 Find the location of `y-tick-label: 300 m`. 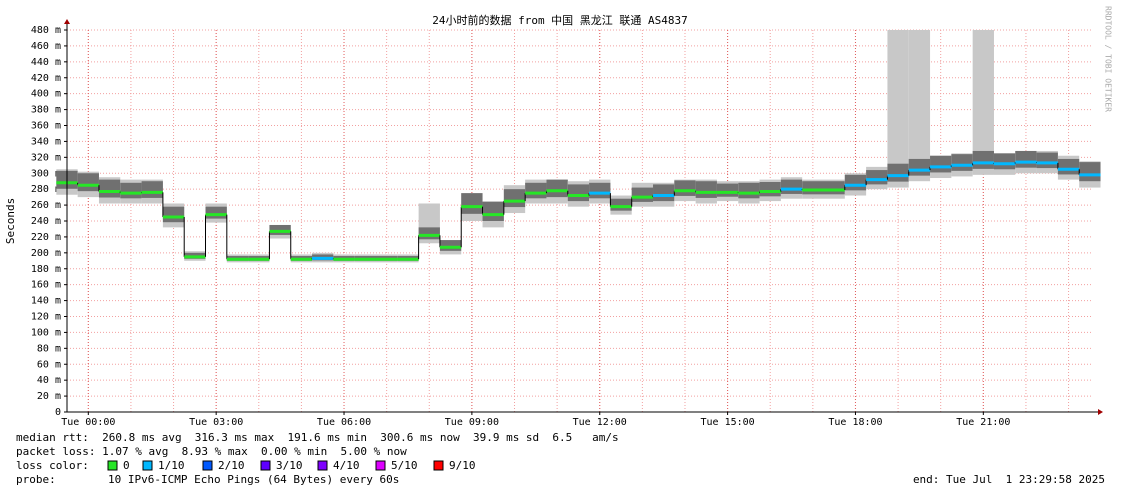

y-tick-label: 300 m is located at coordinates (46, 173).